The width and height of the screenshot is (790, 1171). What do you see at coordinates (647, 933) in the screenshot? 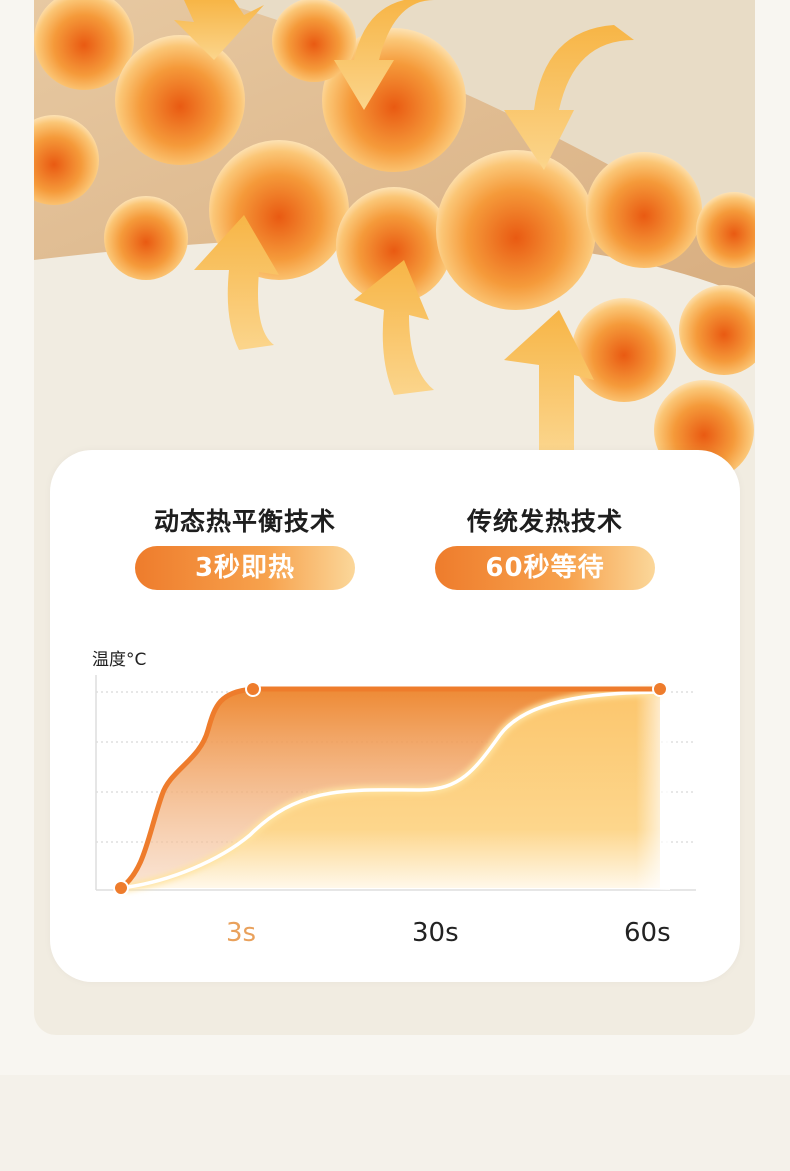
I see `x-tick-60s: 60s` at bounding box center [647, 933].